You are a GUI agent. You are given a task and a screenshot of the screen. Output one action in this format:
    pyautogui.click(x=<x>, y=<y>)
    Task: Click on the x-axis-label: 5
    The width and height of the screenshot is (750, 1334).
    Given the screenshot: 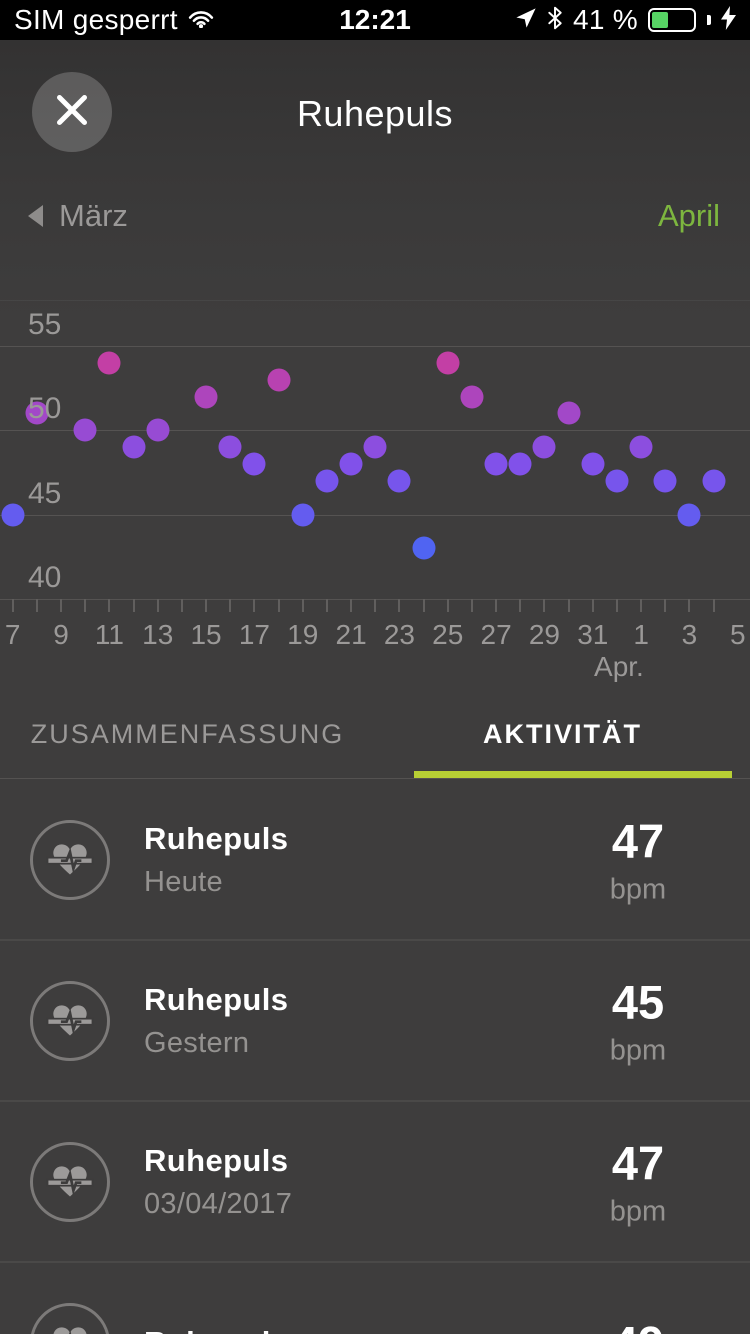 What is the action you would take?
    pyautogui.click(x=738, y=634)
    